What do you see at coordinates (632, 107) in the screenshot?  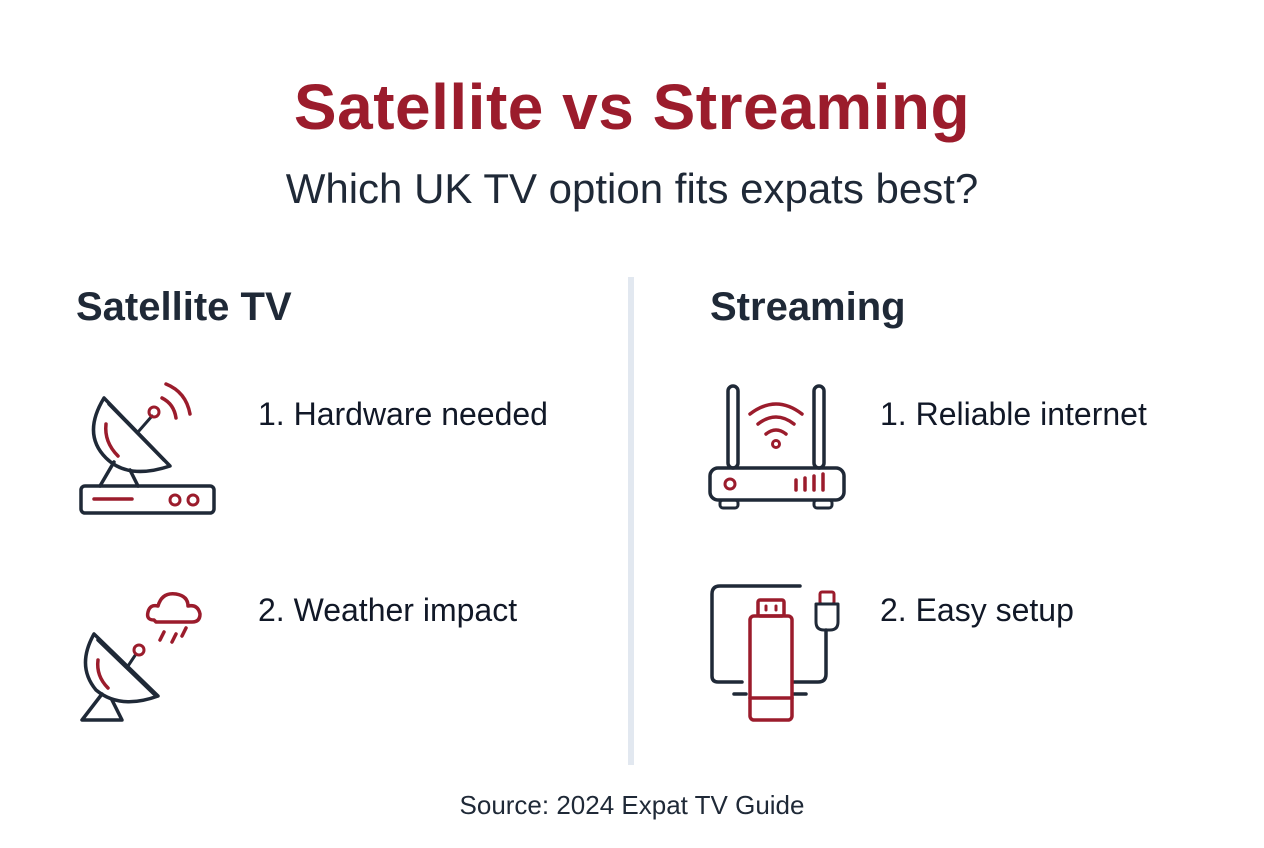 I see `page-title: Satellite vs Streaming` at bounding box center [632, 107].